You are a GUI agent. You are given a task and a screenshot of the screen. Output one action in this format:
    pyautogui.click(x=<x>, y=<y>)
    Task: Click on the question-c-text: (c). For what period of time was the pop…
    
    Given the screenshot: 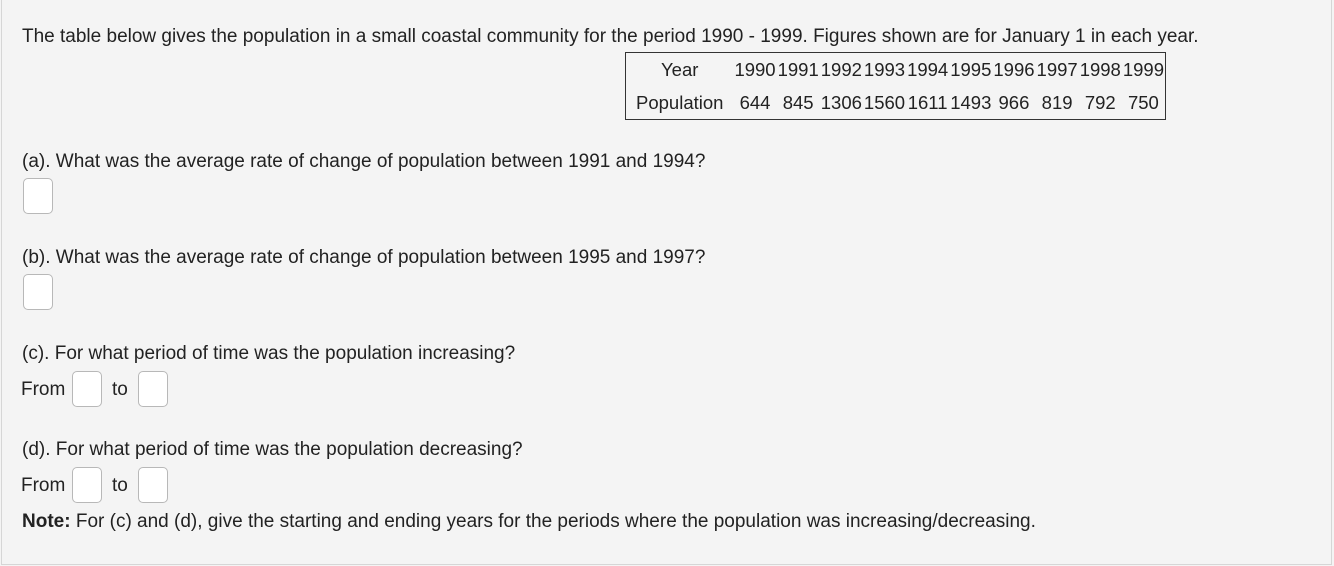 What is the action you would take?
    pyautogui.click(x=269, y=353)
    